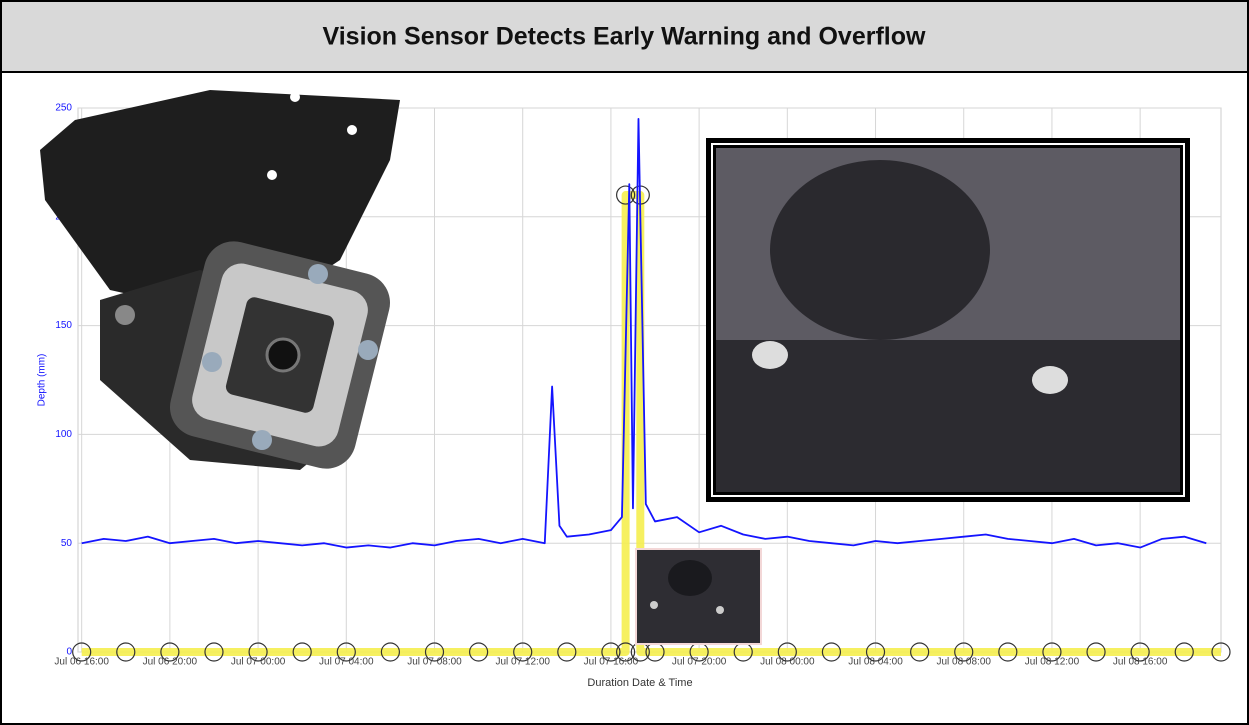  I want to click on x-tick-label: Jul 08 00:00, so click(787, 662).